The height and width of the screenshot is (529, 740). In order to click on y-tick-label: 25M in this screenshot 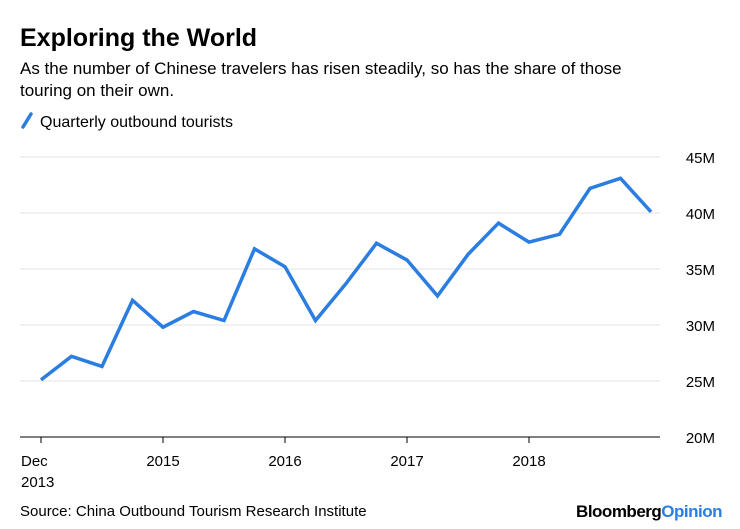, I will do `click(700, 382)`.